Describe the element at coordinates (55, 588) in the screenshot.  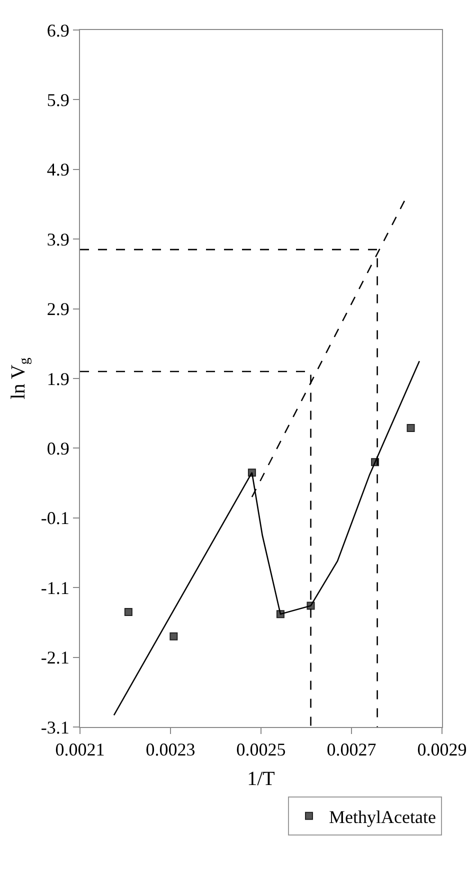
I see `y-tick-label: -1.1` at that location.